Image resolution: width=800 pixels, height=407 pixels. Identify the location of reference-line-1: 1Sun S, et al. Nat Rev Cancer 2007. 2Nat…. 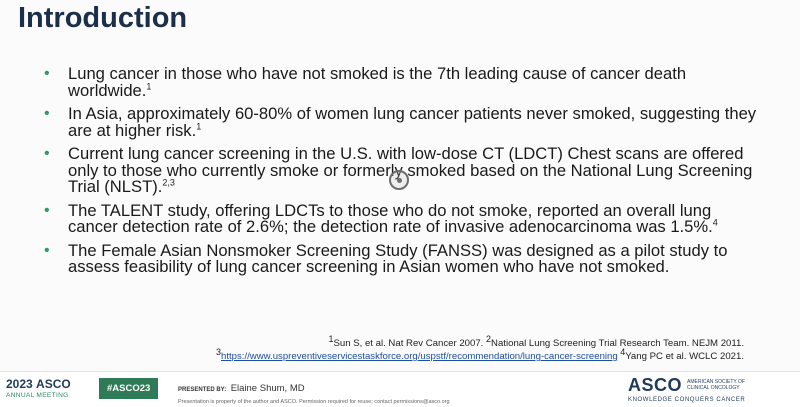
(536, 341).